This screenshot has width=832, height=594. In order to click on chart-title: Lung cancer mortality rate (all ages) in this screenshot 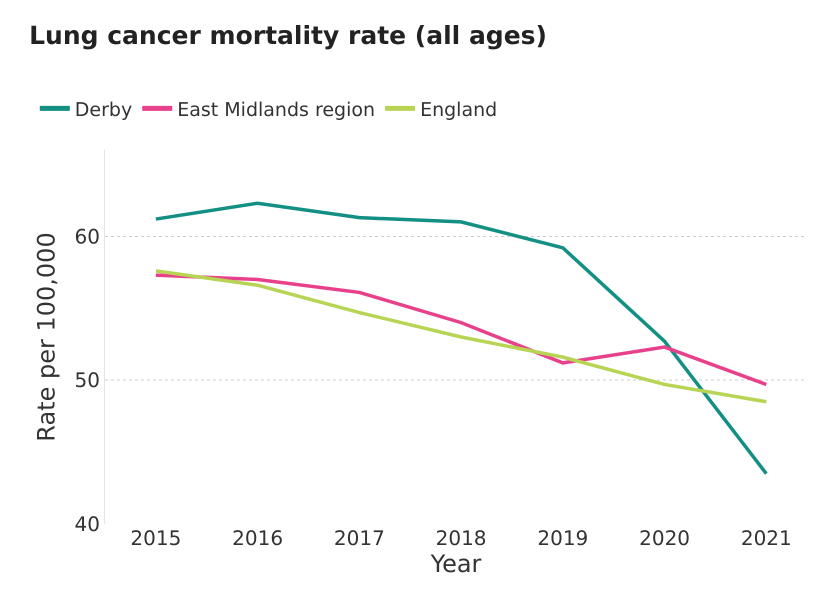, I will do `click(288, 35)`.